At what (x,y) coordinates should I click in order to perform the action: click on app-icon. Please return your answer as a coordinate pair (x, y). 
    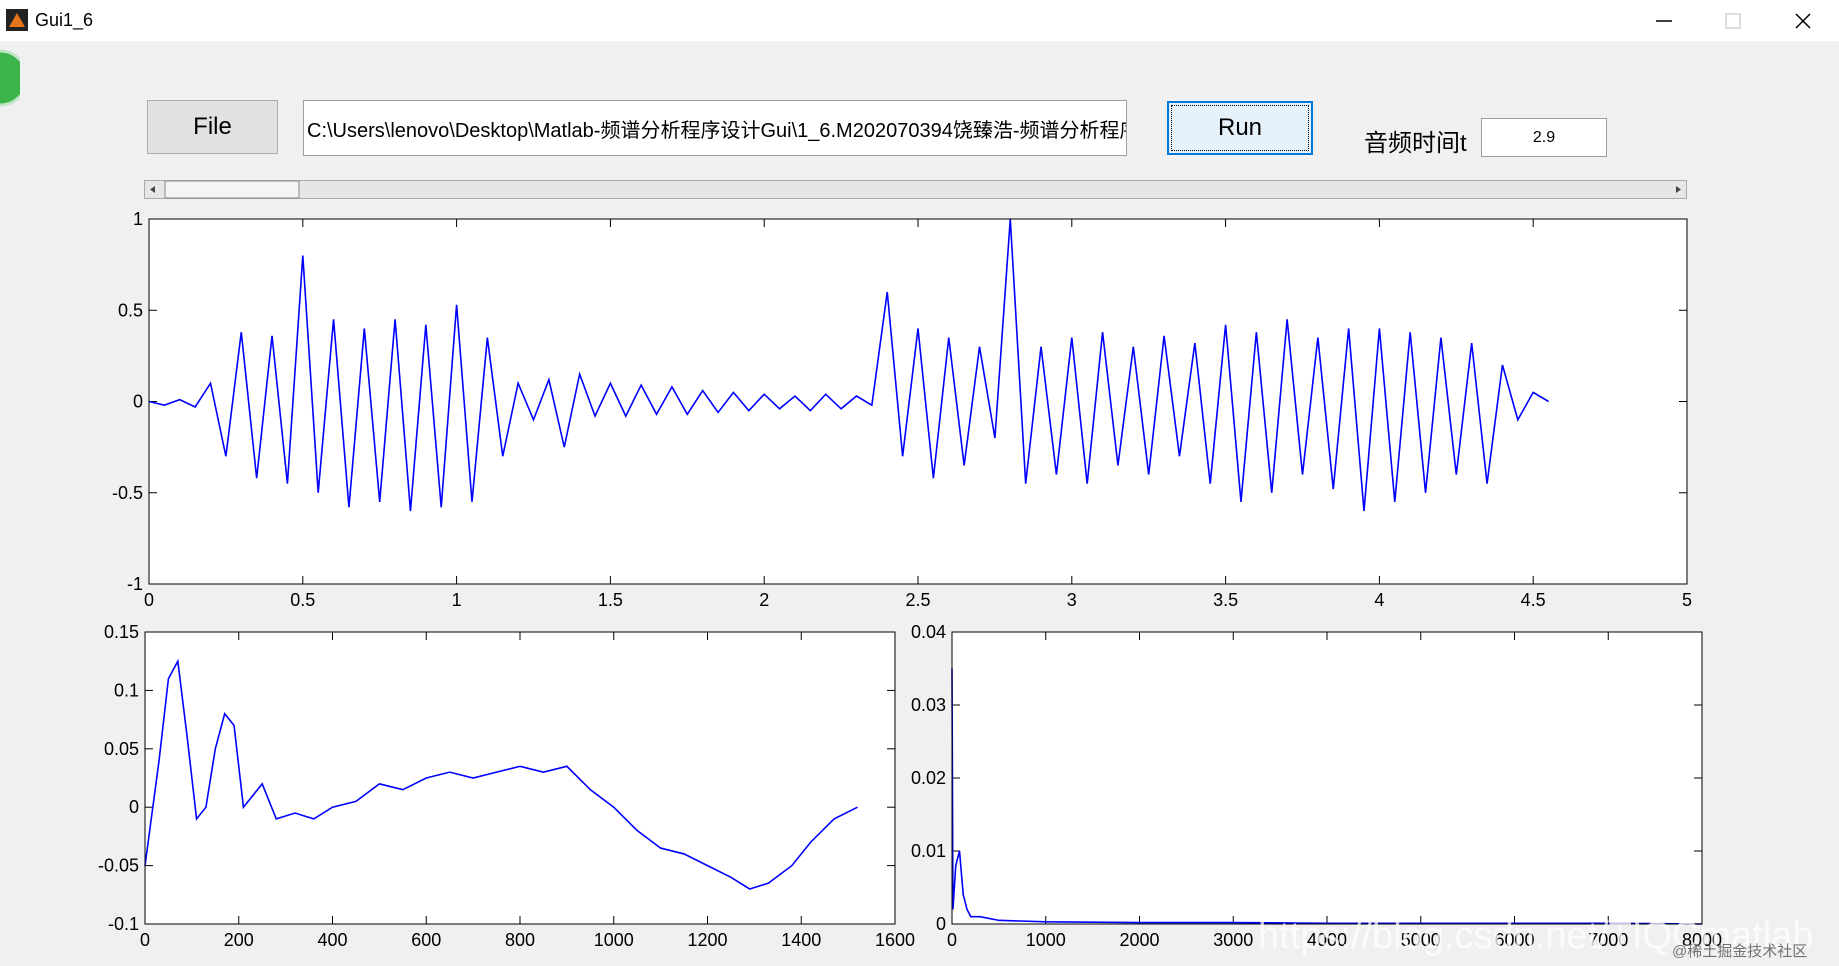
    Looking at the image, I should click on (17, 20).